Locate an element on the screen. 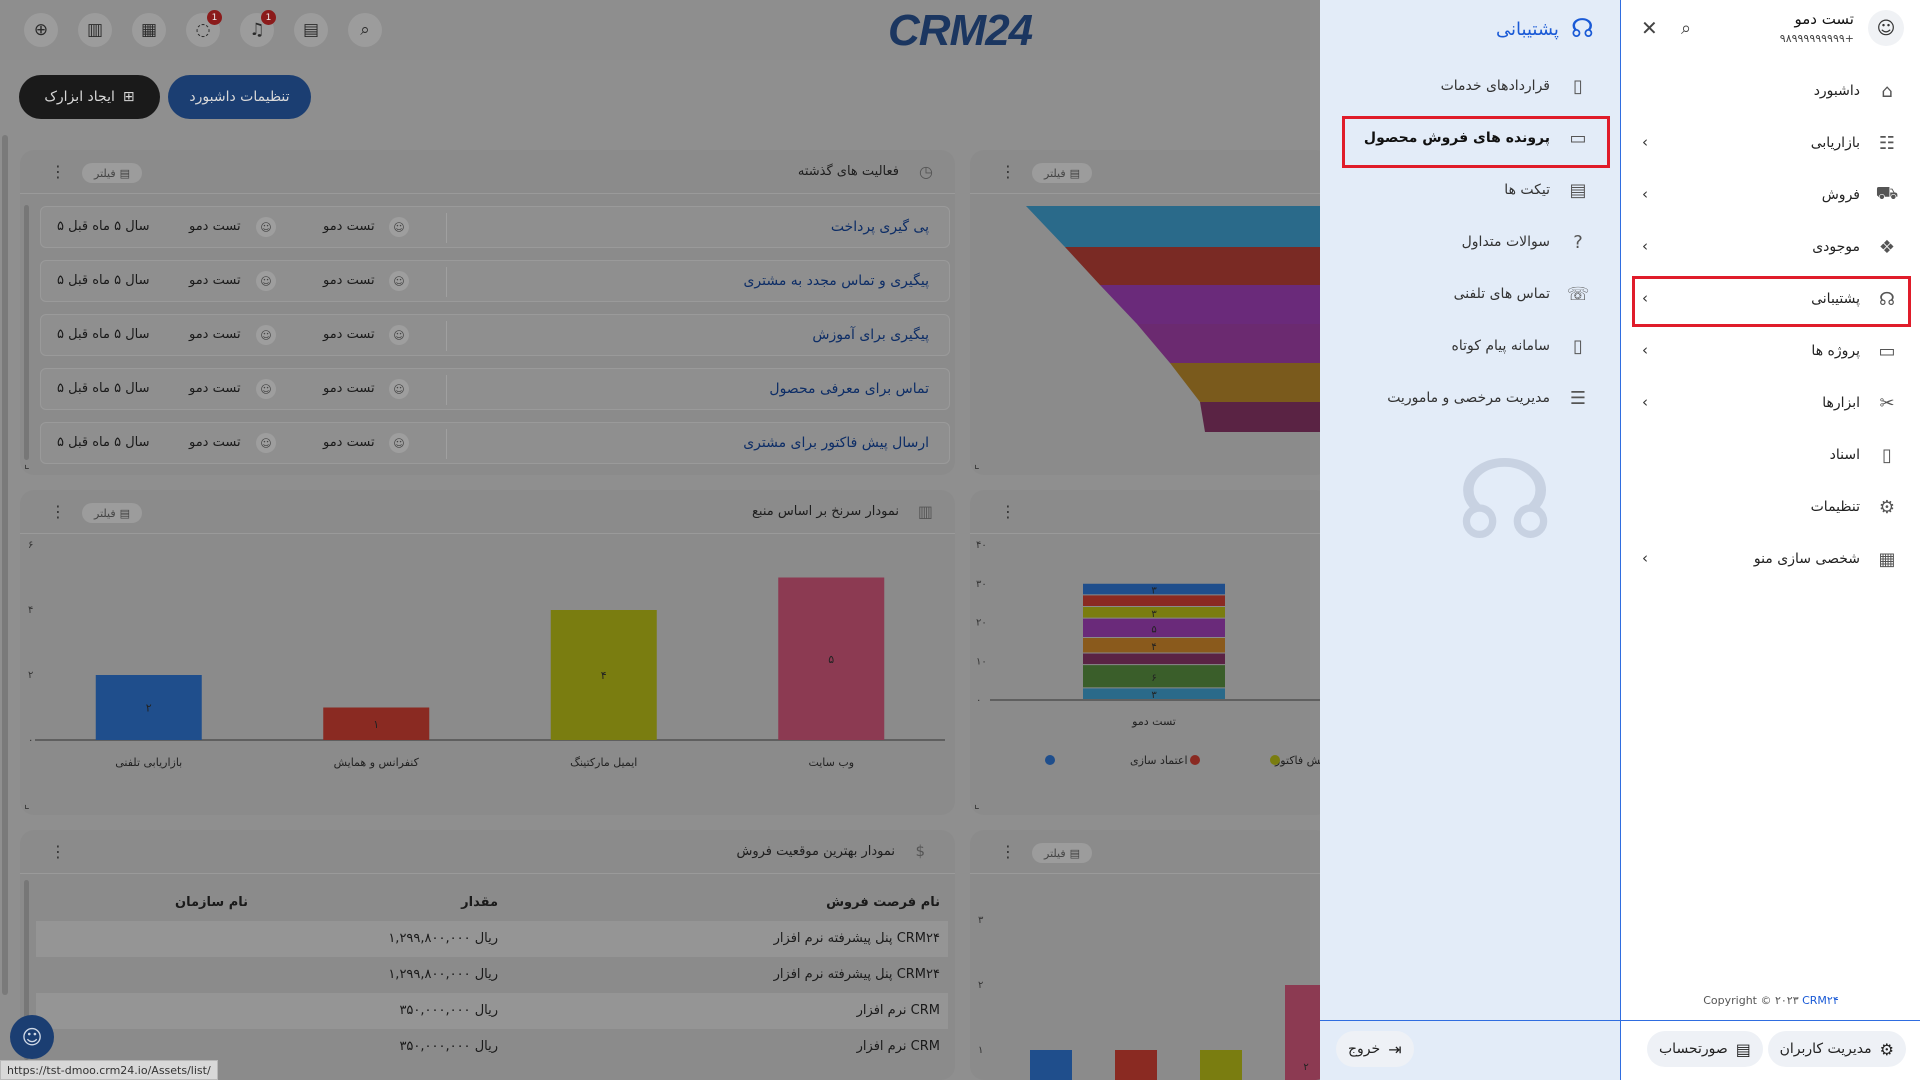  user-phone: ۹۸۹۹۹۹۹۹۹۹۹+ is located at coordinates (1816, 38).